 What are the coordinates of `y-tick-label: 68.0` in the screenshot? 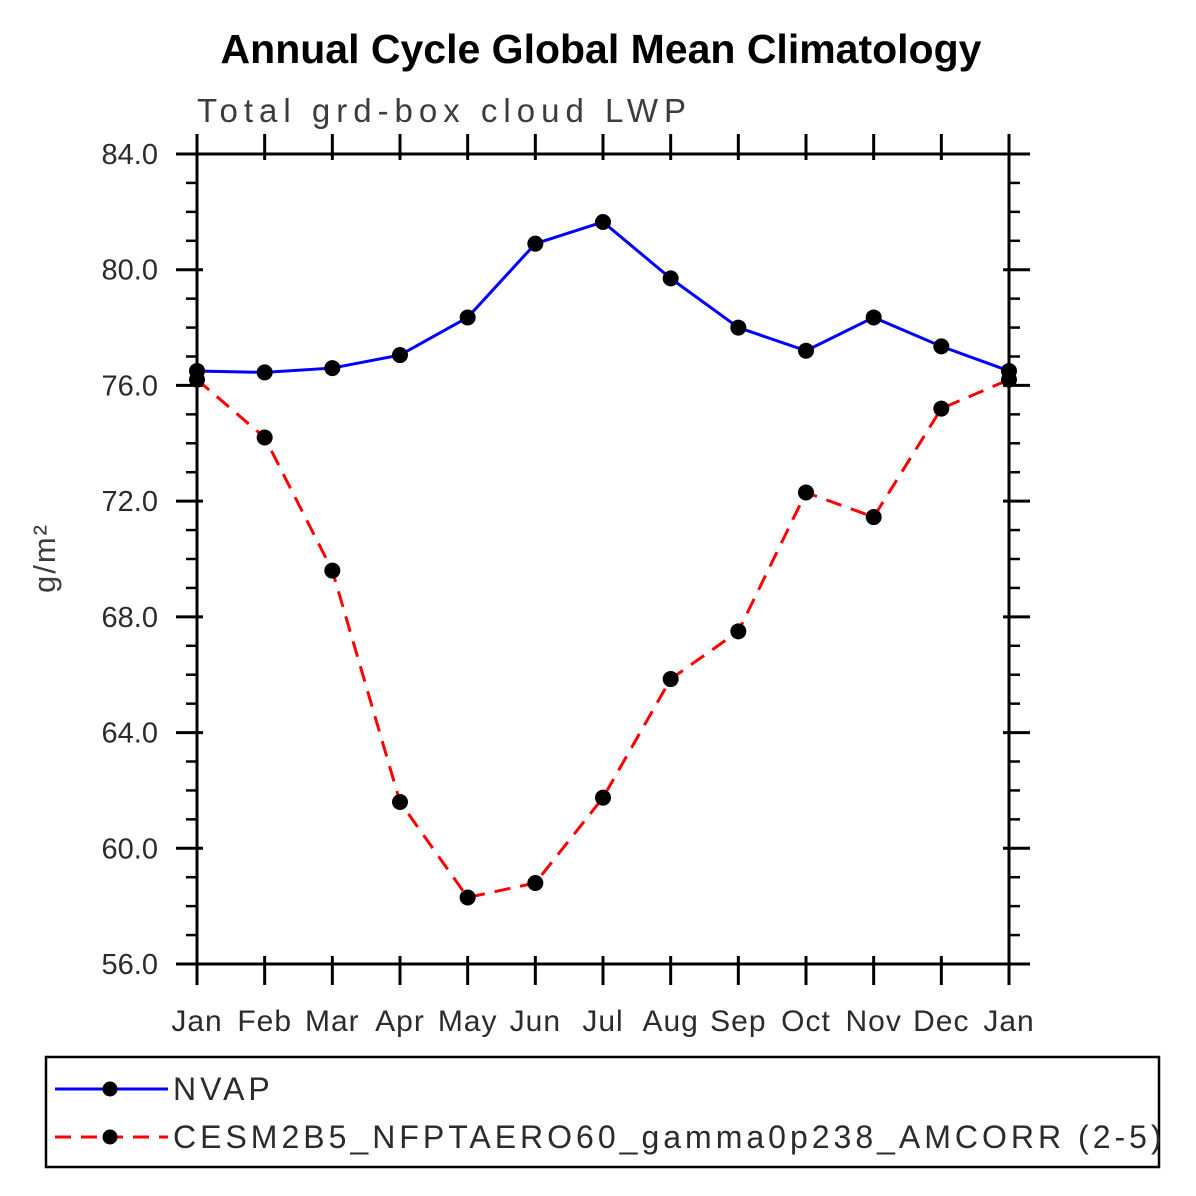 It's located at (130, 618).